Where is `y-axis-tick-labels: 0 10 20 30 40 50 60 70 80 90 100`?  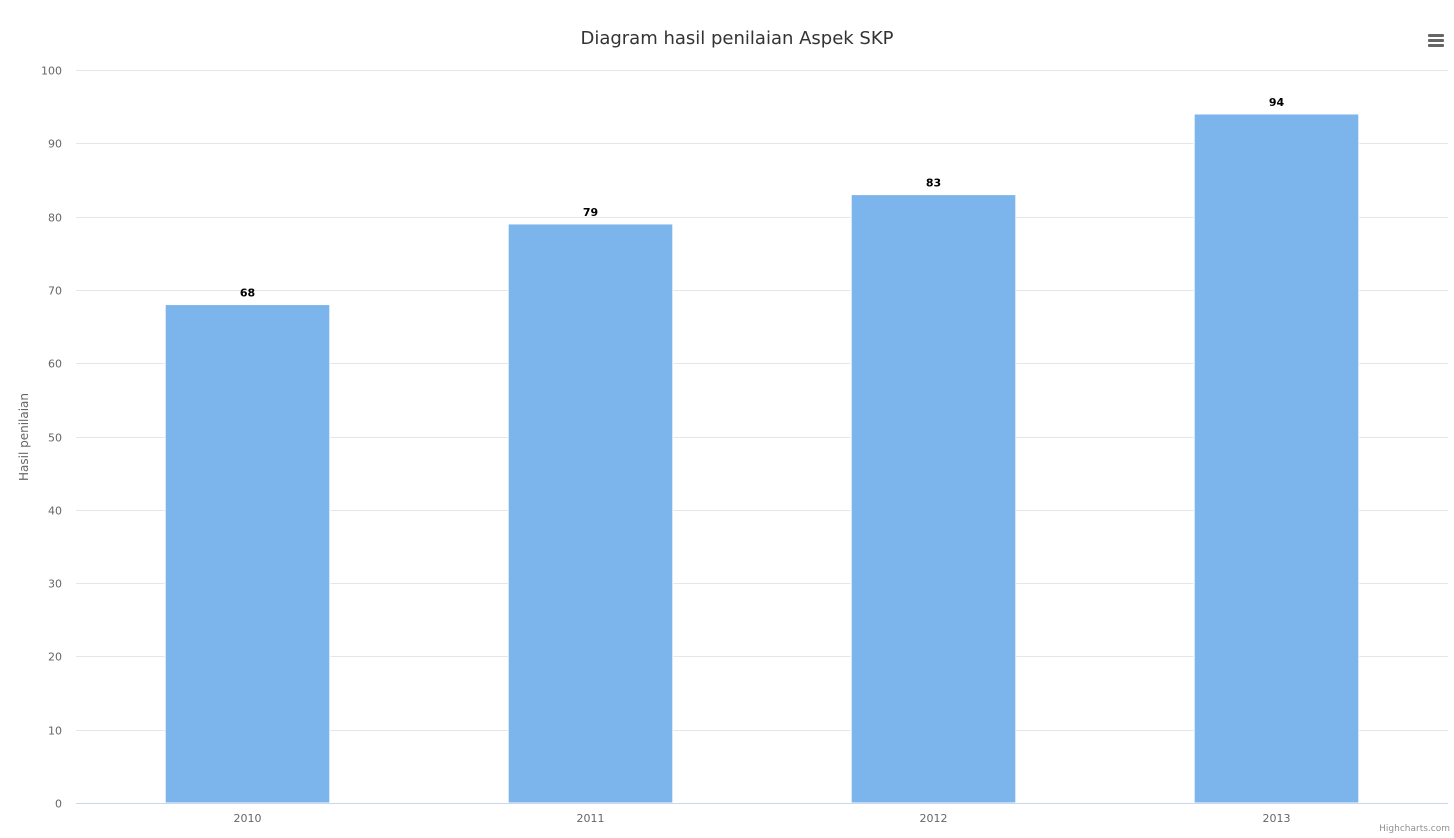
y-axis-tick-labels: 0 10 20 30 40 50 60 70 80 90 100 is located at coordinates (51, 438).